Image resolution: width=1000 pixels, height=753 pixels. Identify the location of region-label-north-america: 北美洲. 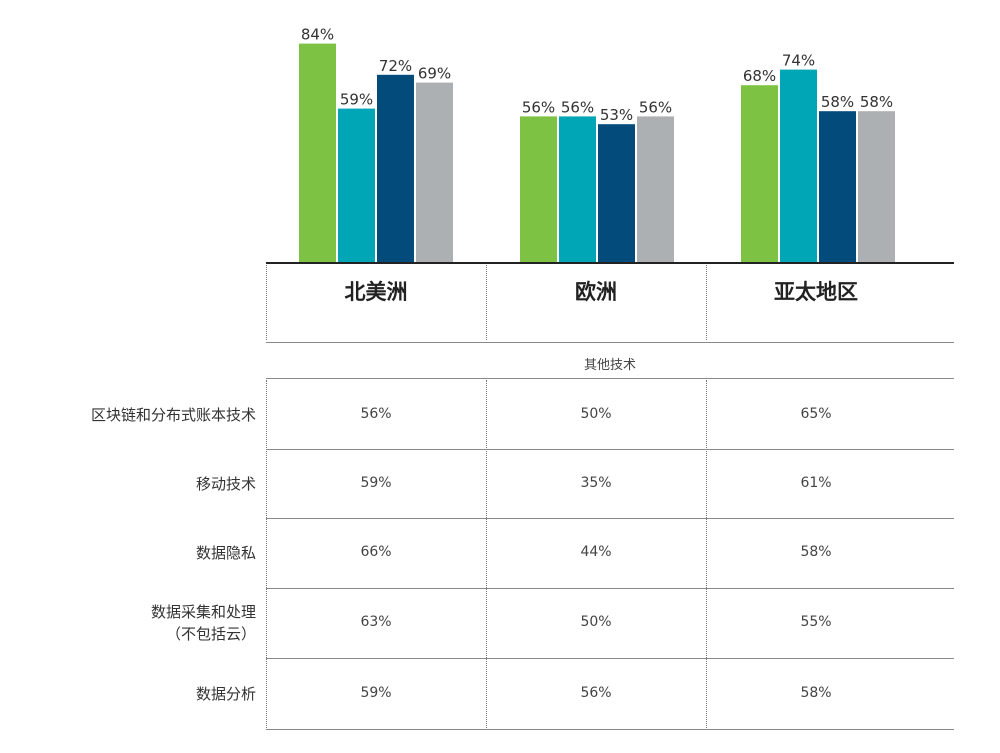
(376, 292).